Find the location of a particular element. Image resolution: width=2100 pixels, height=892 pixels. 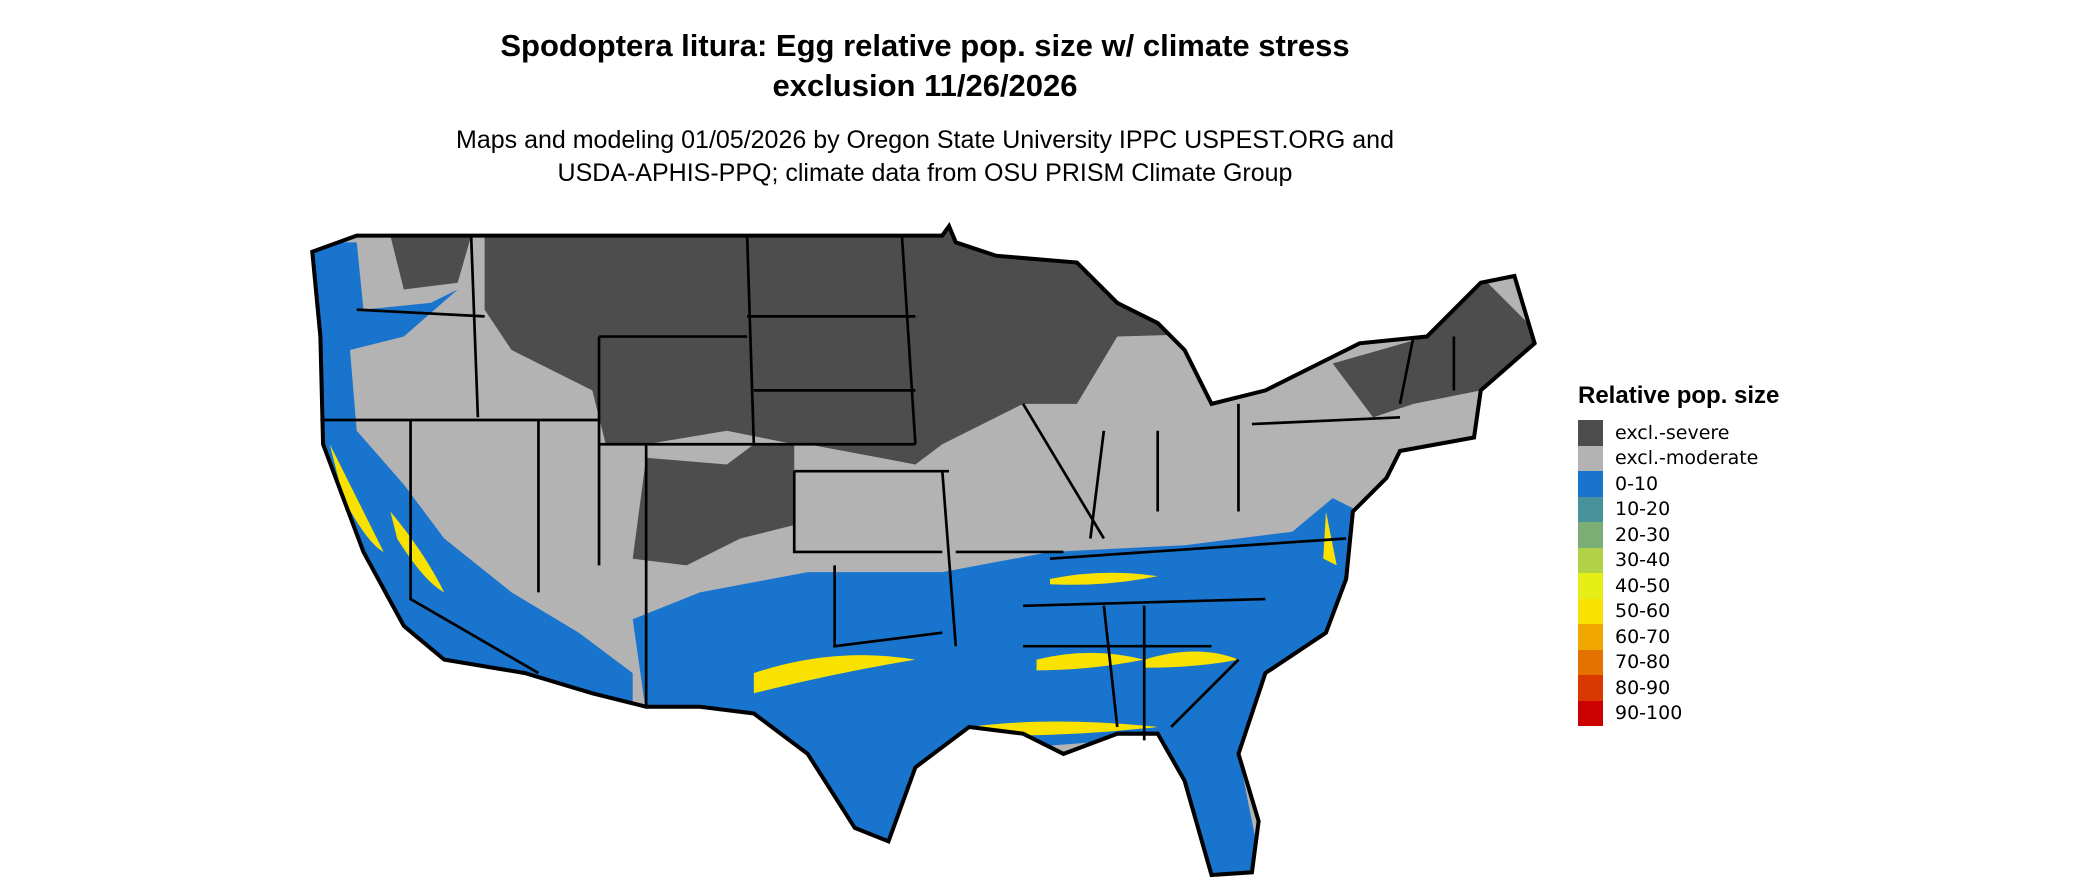

legend-label: 30-40 is located at coordinates (1643, 560).